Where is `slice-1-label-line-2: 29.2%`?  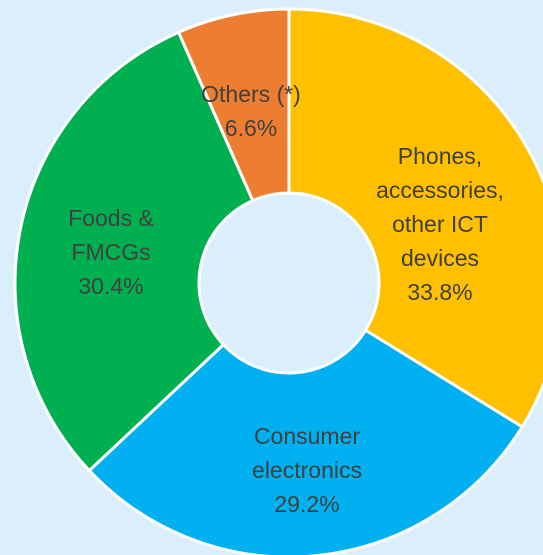 slice-1-label-line-2: 29.2% is located at coordinates (306, 504).